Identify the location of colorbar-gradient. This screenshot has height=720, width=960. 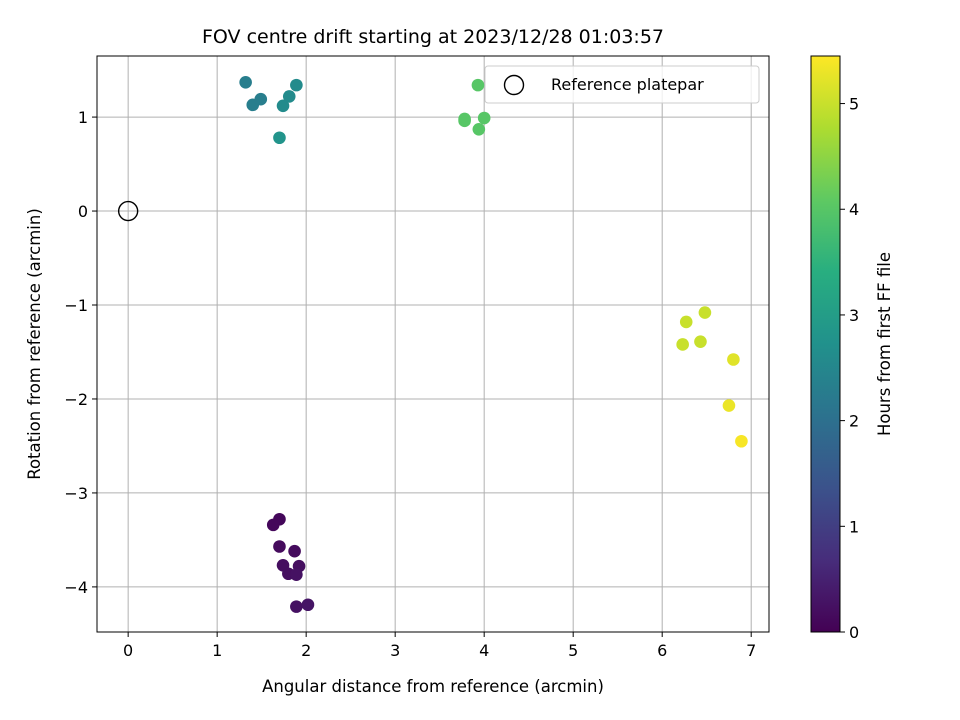
(825, 344).